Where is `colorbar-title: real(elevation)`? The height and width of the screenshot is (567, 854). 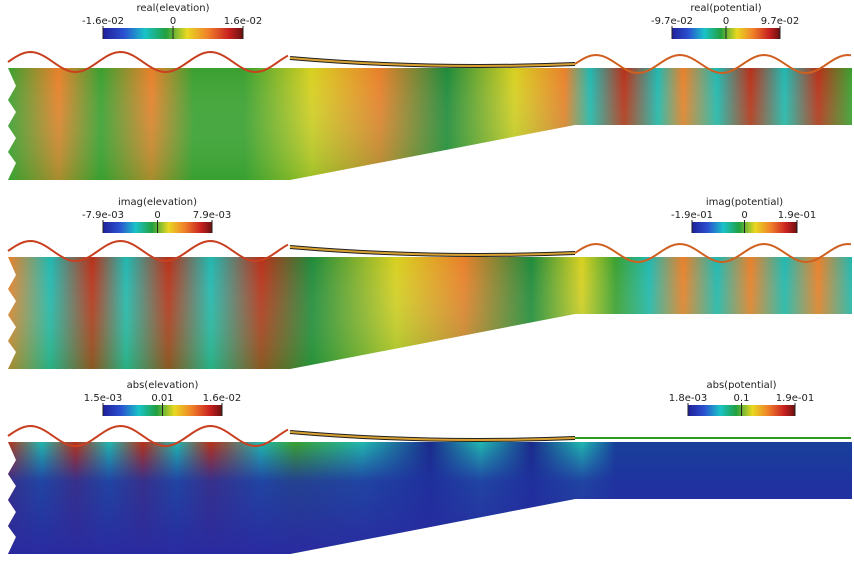 colorbar-title: real(elevation) is located at coordinates (172, 8).